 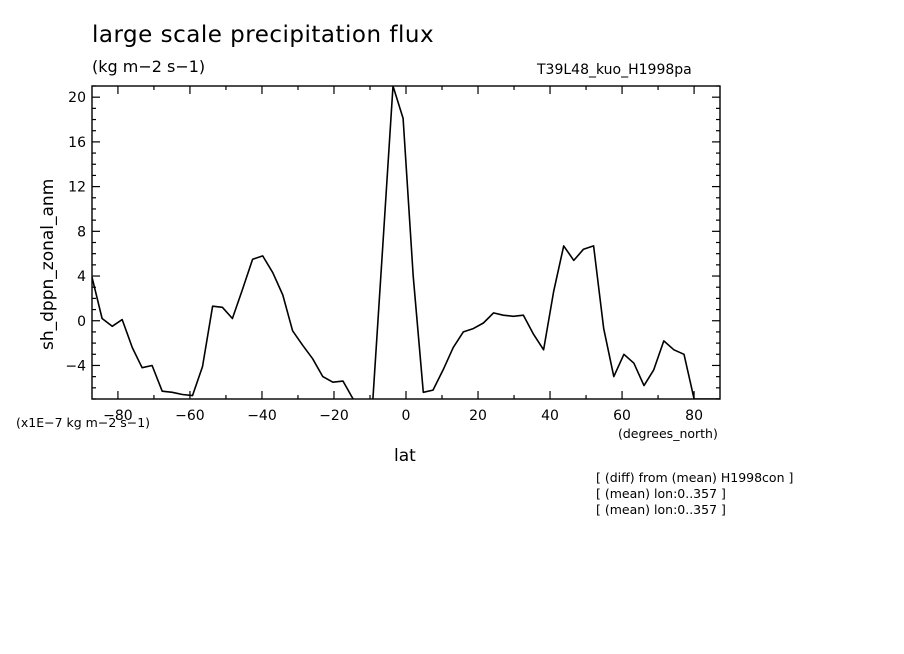 What do you see at coordinates (406, 416) in the screenshot?
I see `x-tick-label: 0` at bounding box center [406, 416].